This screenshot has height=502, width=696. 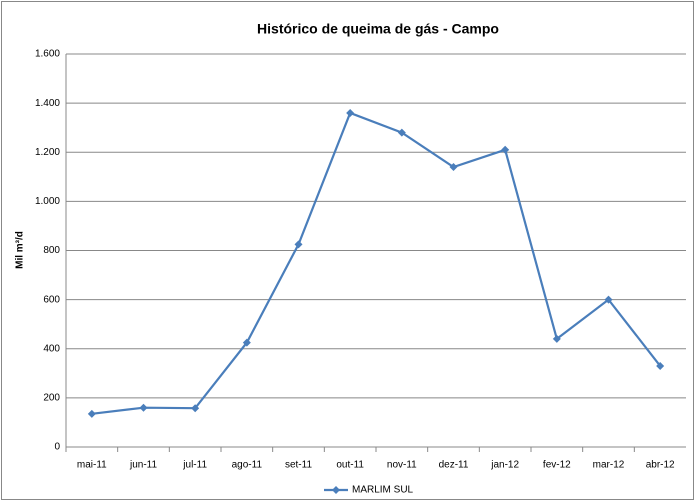 I want to click on y-tick-label: 400, so click(x=51, y=348).